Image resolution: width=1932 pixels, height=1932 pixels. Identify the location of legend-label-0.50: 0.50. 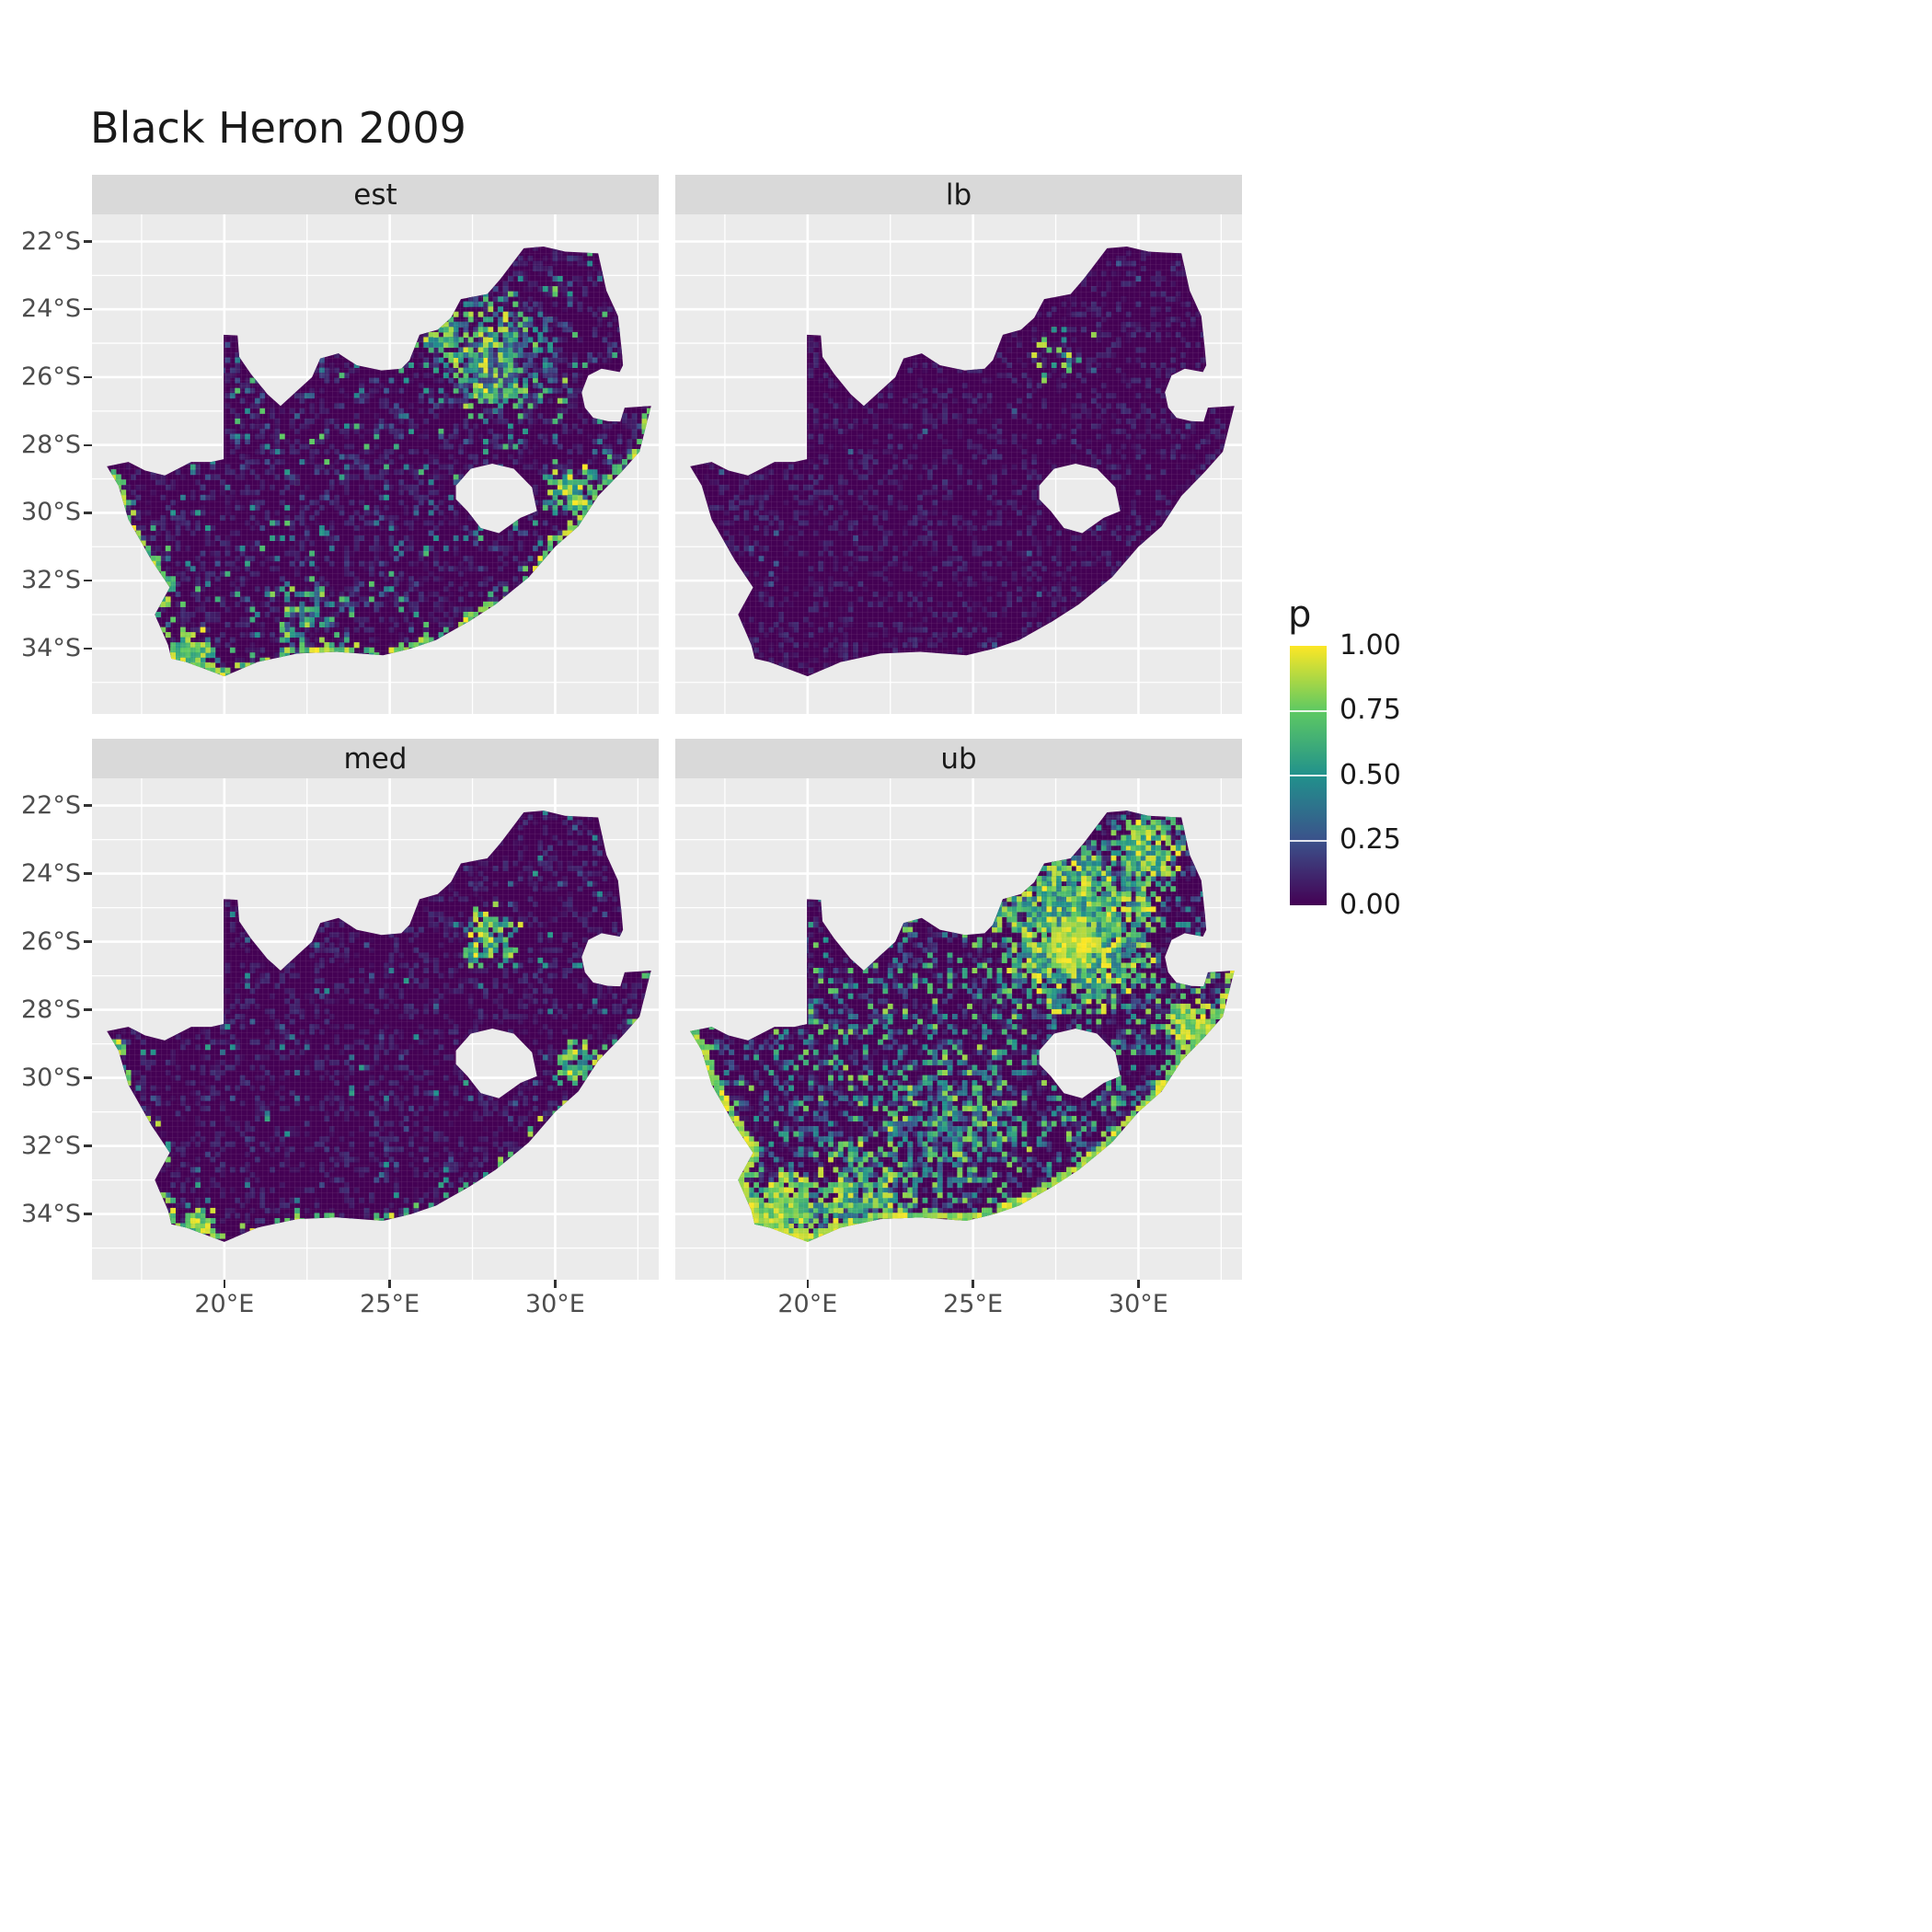
(1370, 775).